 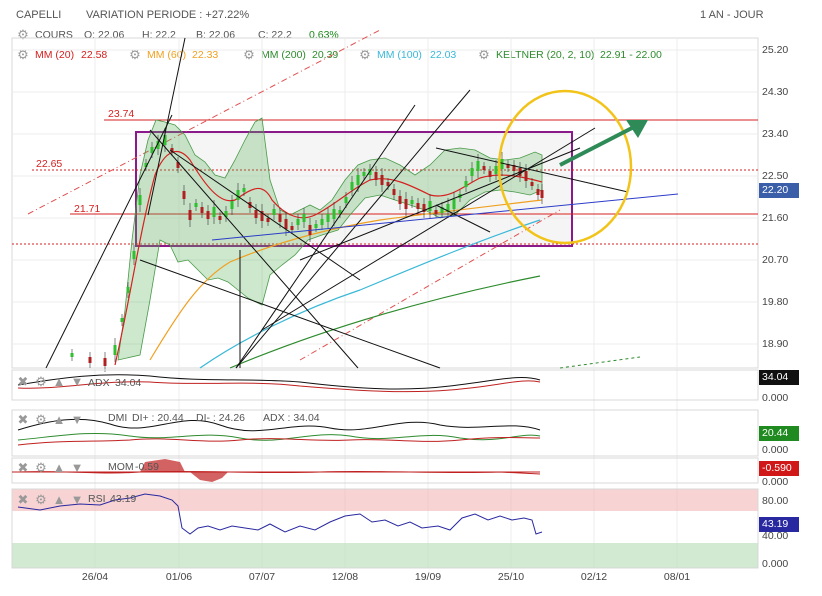 I want to click on mm200-label: MM (200), so click(x=283, y=55).